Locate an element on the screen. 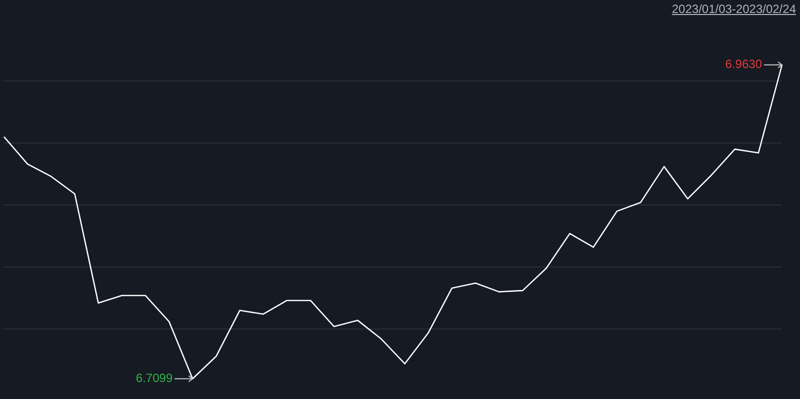 The image size is (800, 399). data-label: 6.9630 is located at coordinates (743, 64).